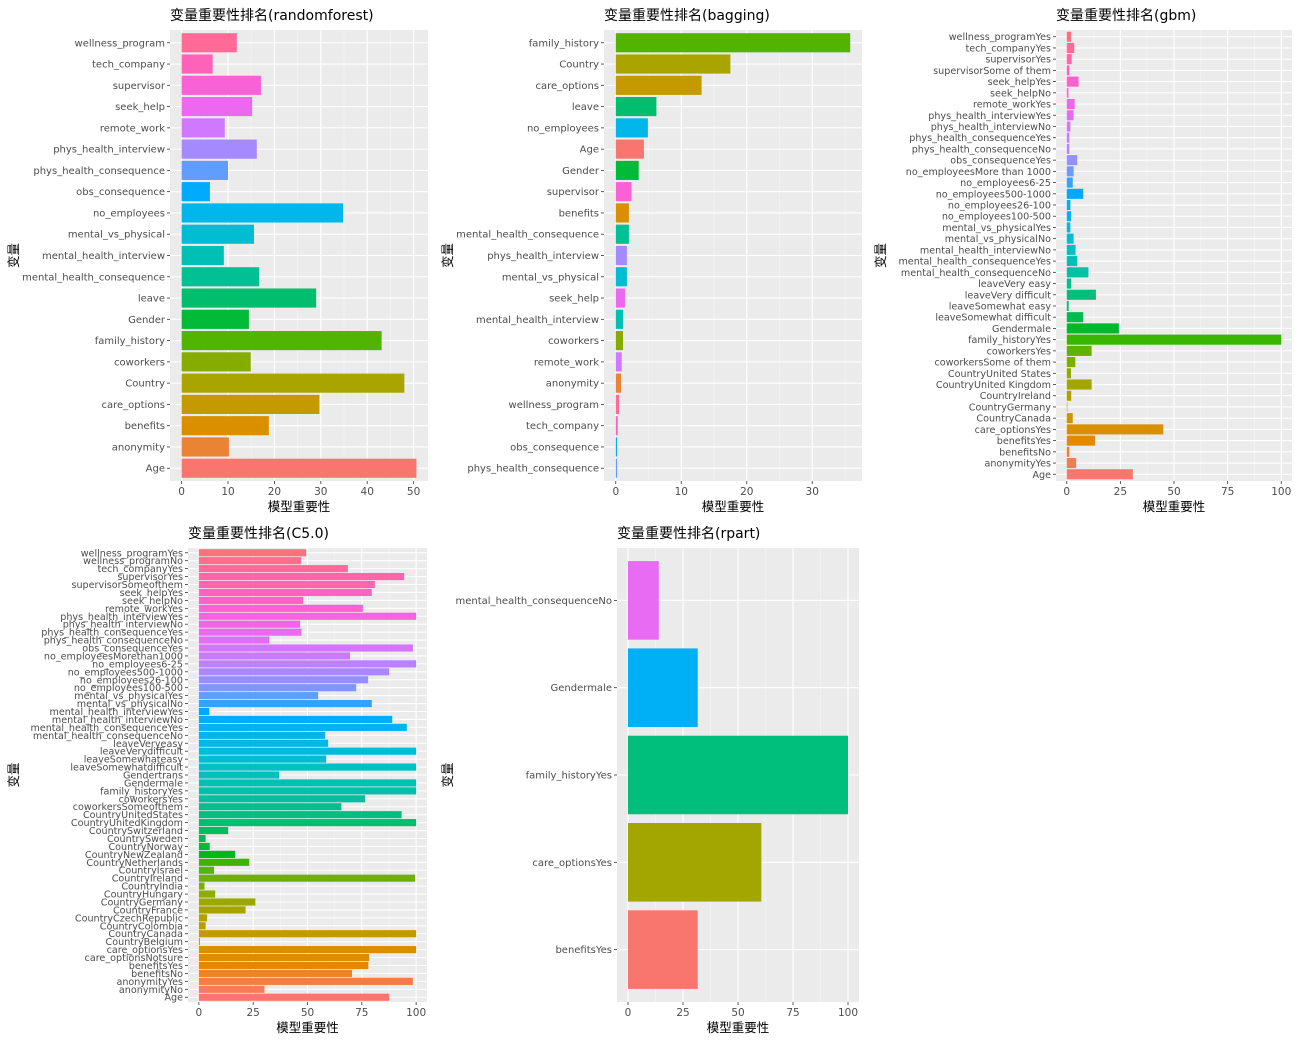  Describe the element at coordinates (993, 194) in the screenshot. I see `y-tick-label: no_employees500-1000` at that location.